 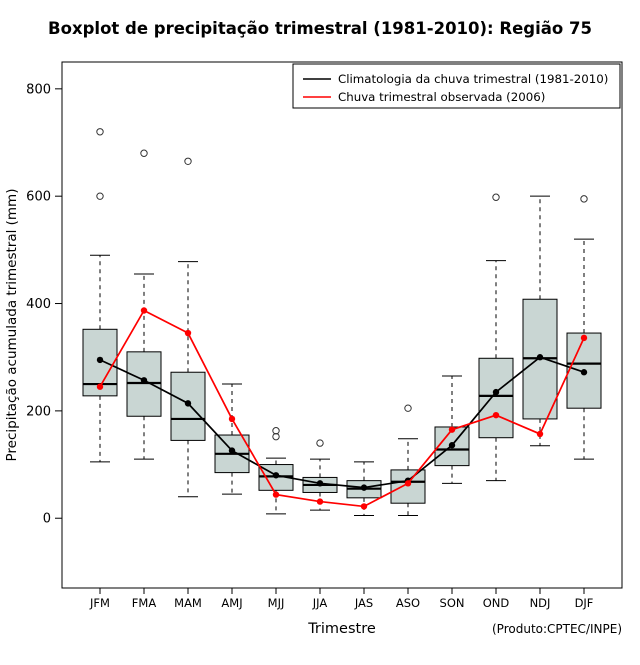 I want to click on box-FMA, so click(x=144, y=304).